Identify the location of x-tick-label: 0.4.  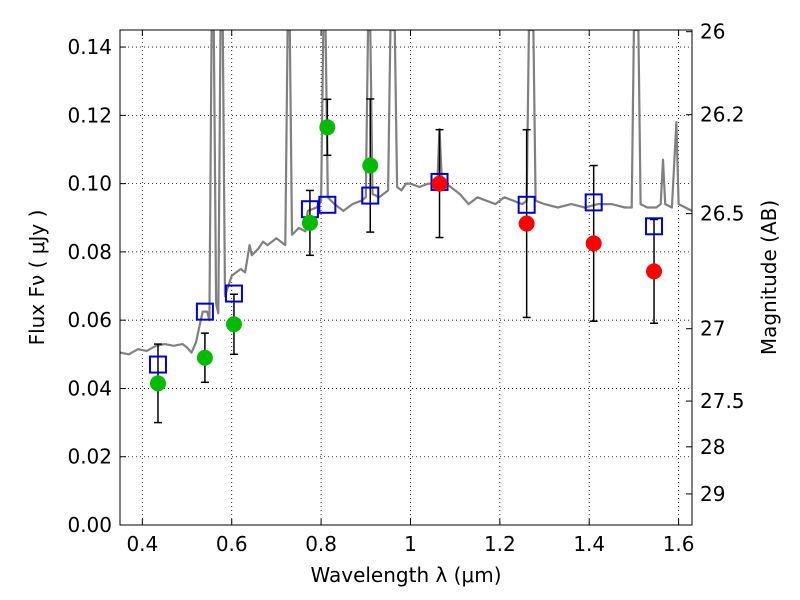
(142, 544).